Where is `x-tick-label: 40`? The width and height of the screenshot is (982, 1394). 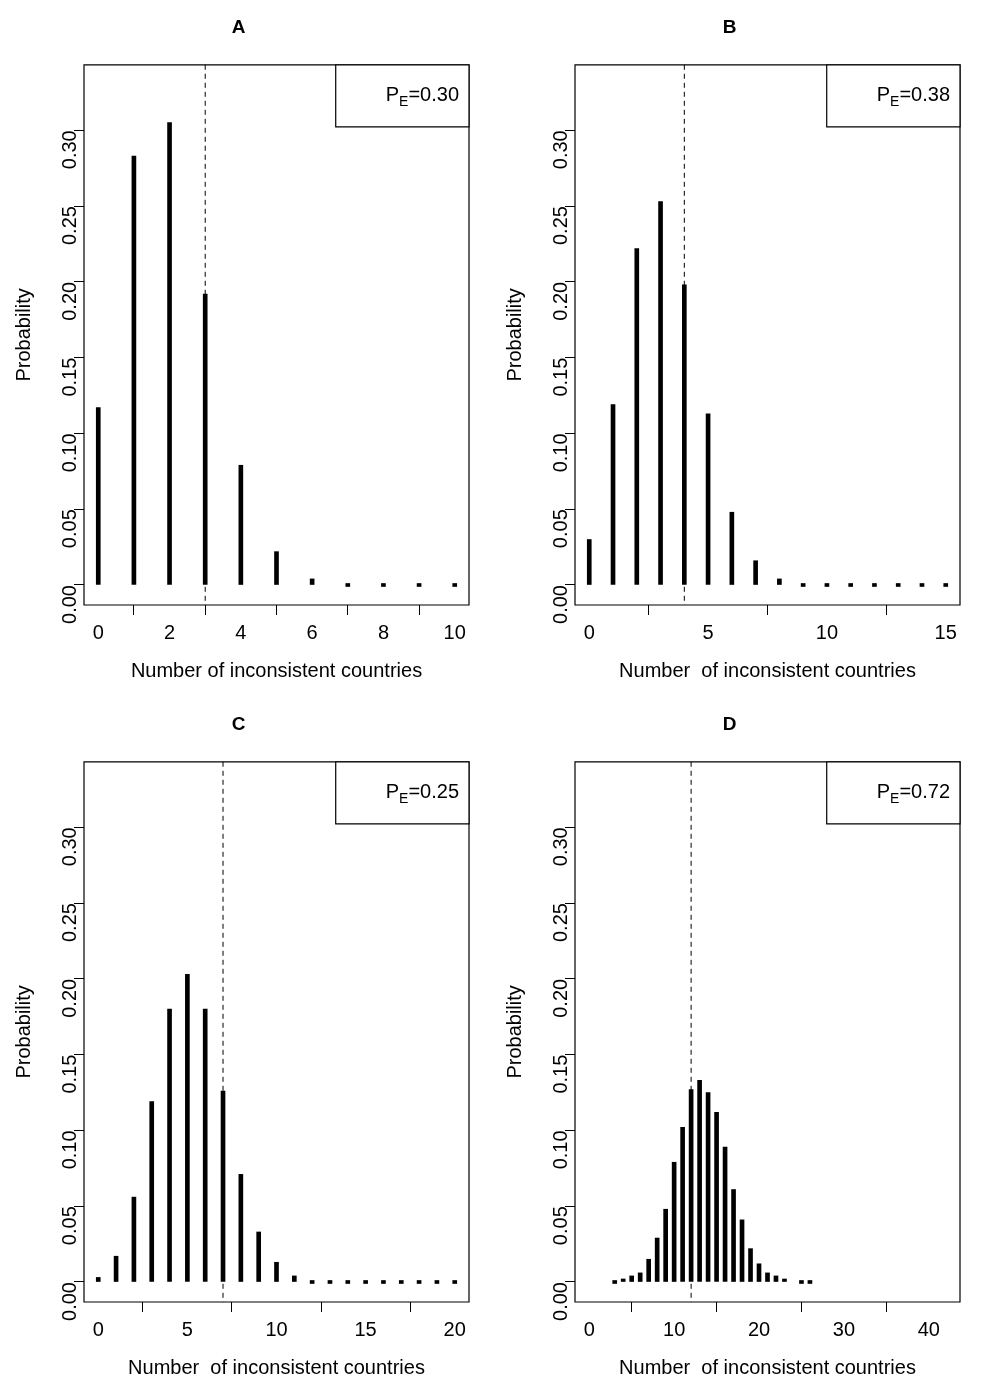 x-tick-label: 40 is located at coordinates (928, 1328).